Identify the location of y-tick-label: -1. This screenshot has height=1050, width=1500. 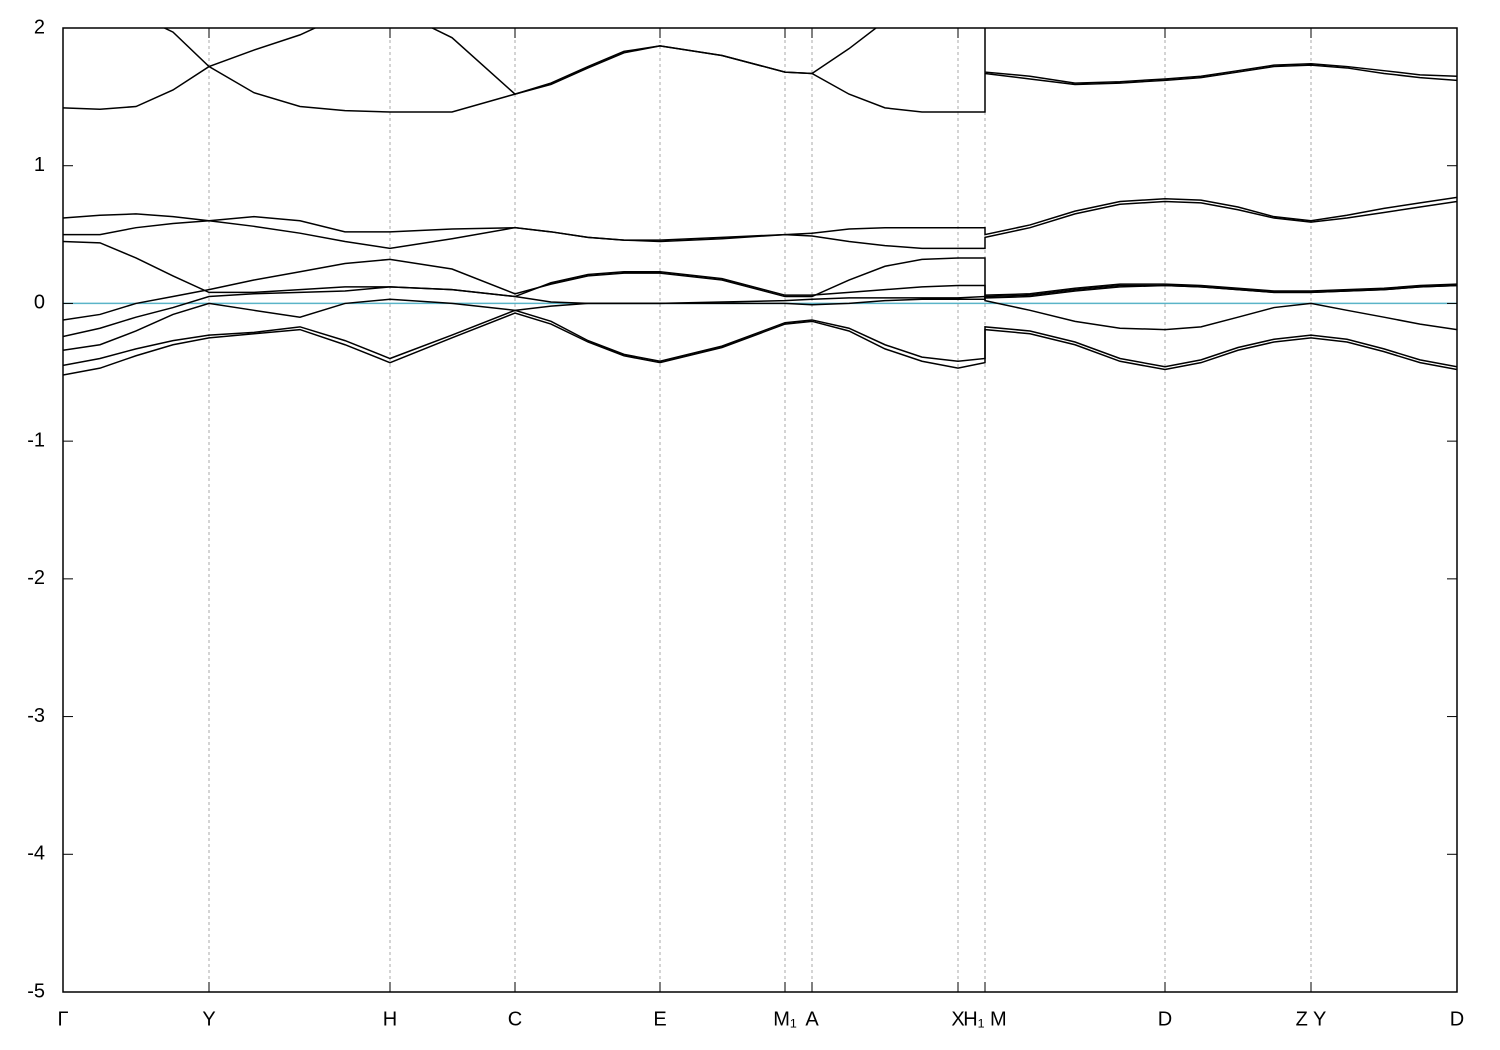
(36, 440).